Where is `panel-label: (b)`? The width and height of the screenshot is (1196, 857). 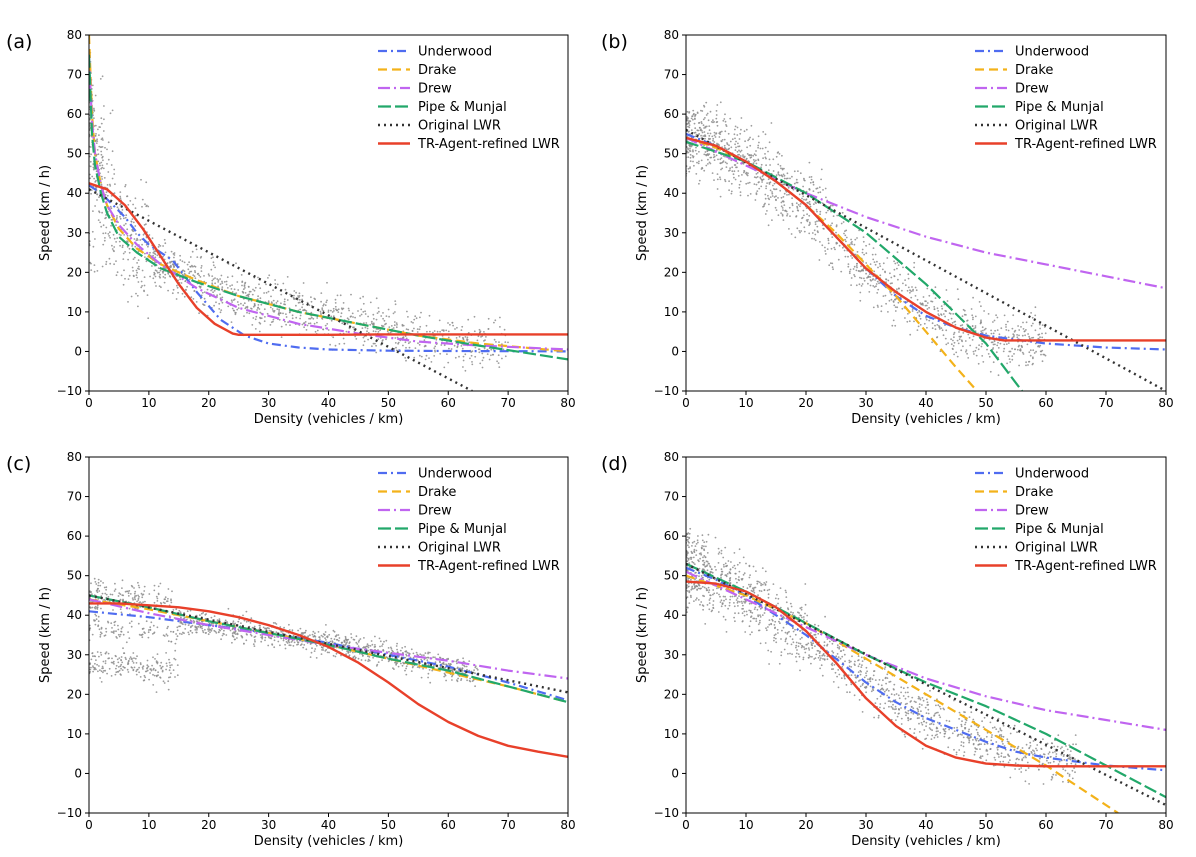 panel-label: (b) is located at coordinates (614, 42).